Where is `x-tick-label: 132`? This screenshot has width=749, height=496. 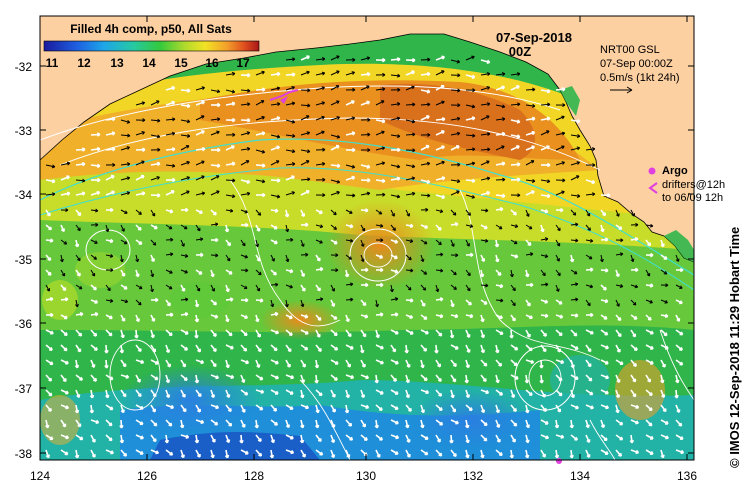
x-tick-label: 132 is located at coordinates (473, 476).